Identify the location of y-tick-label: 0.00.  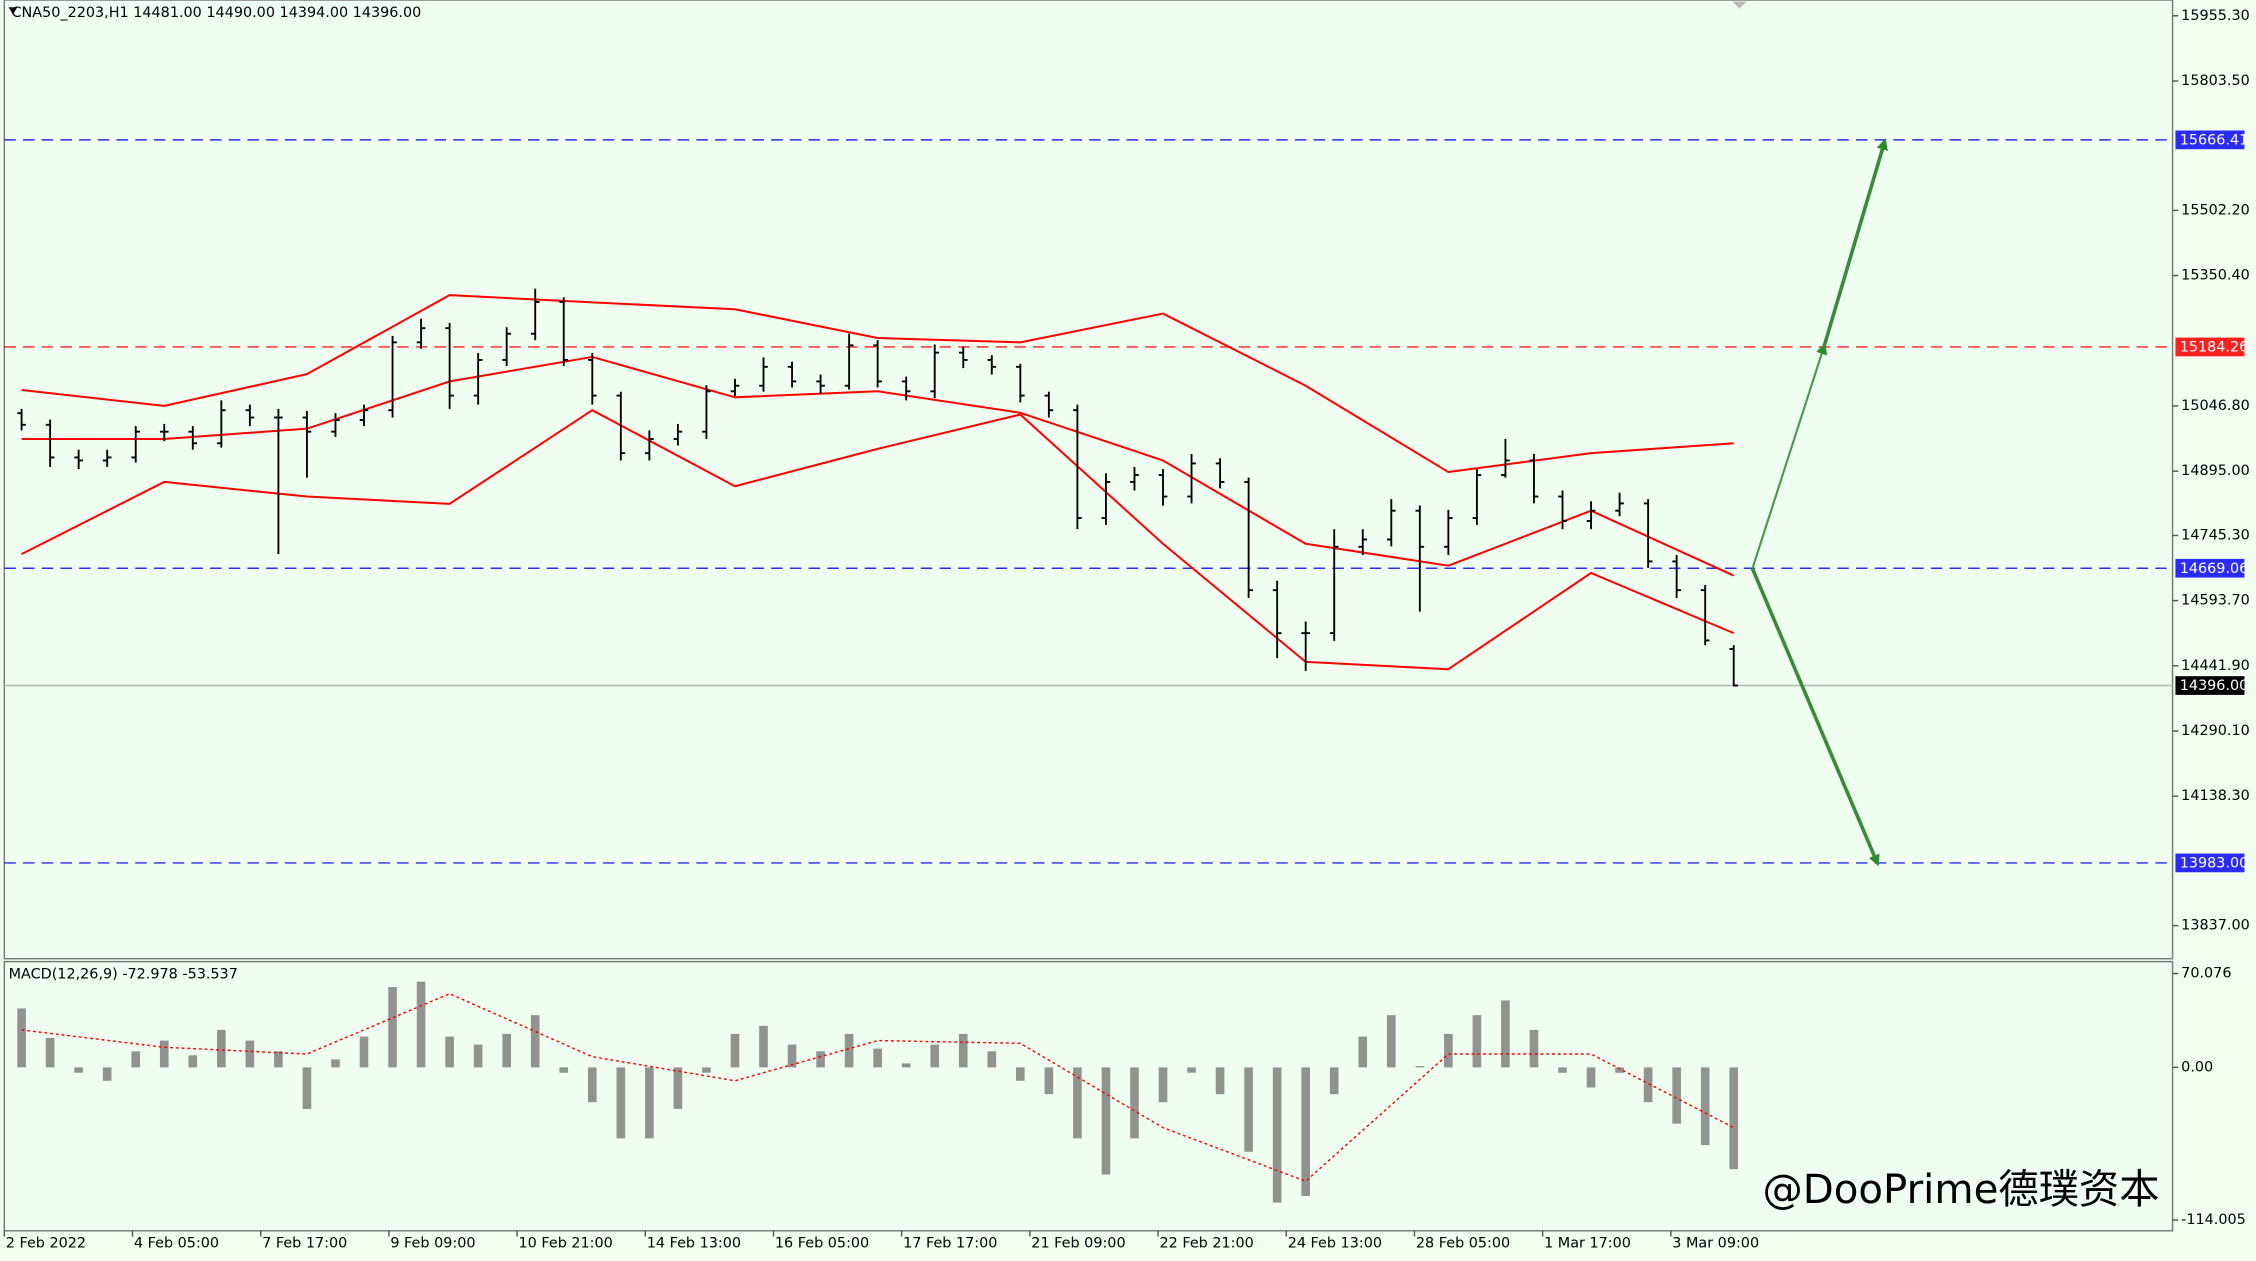
(2197, 1067).